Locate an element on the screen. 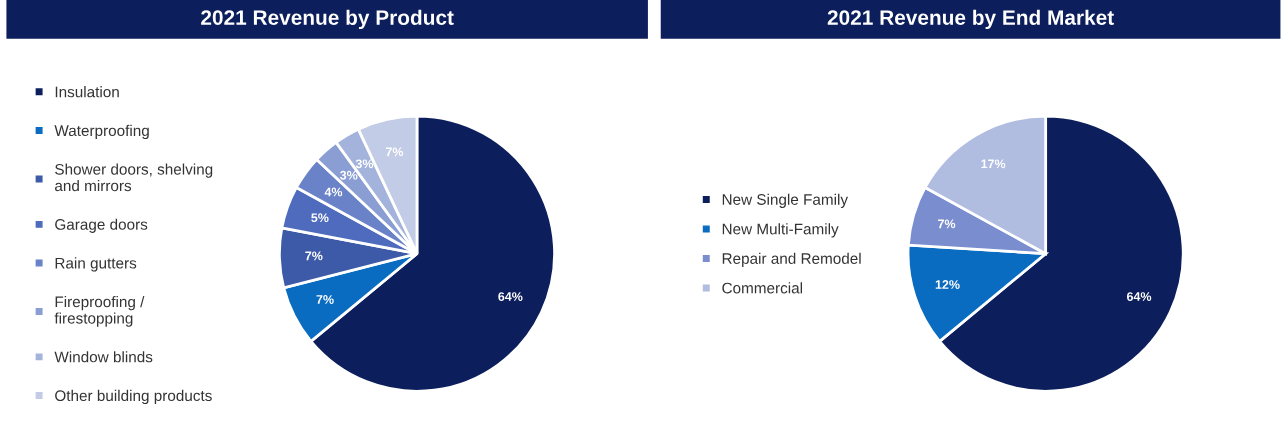  chart-title: 2021 Revenue by End Market is located at coordinates (970, 19).